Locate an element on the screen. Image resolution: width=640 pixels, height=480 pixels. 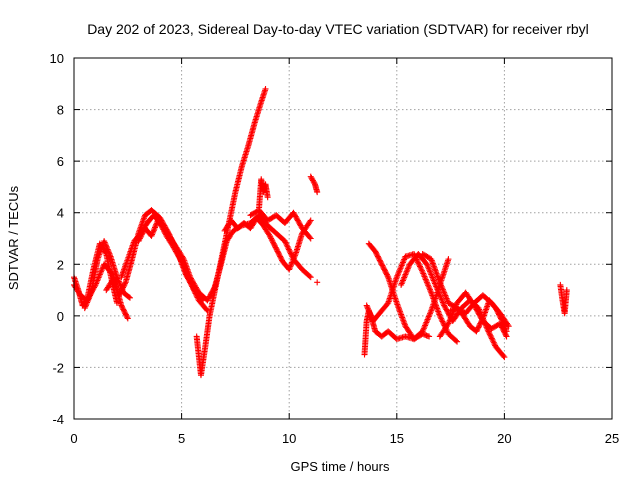
x-tick-label: 25 is located at coordinates (612, 438).